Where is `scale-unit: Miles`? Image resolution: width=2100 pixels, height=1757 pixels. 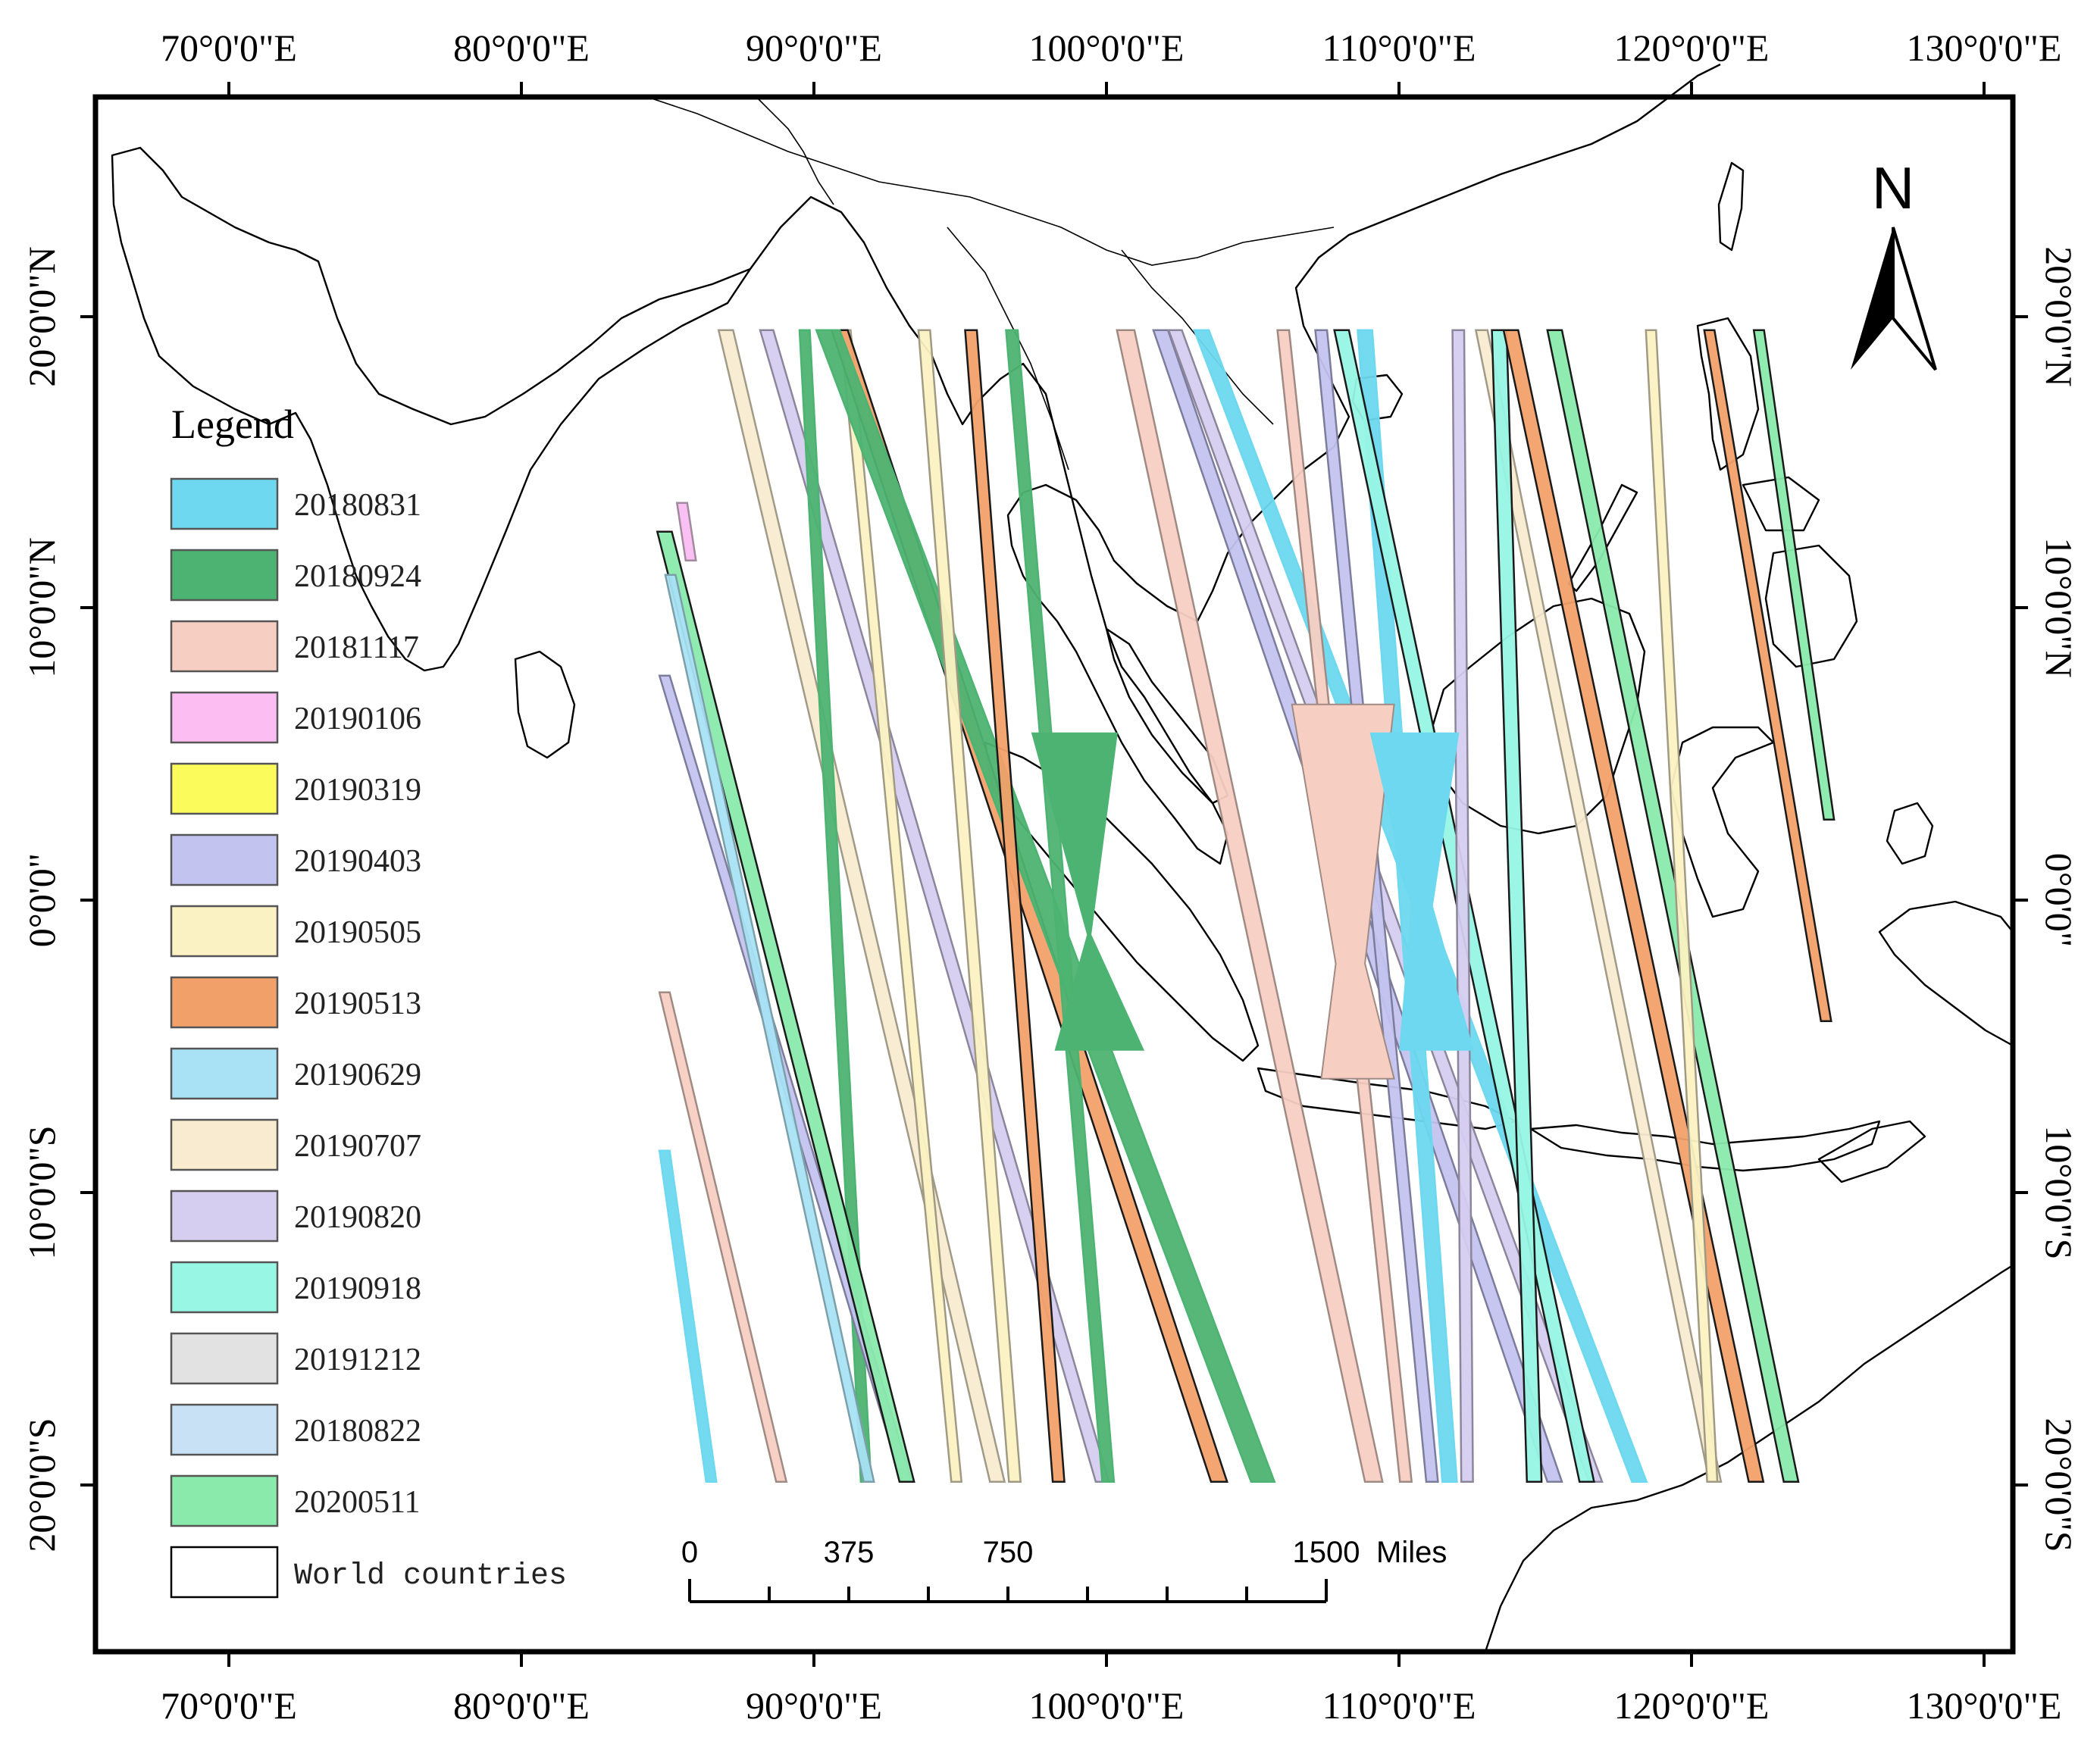
scale-unit: Miles is located at coordinates (1411, 1553).